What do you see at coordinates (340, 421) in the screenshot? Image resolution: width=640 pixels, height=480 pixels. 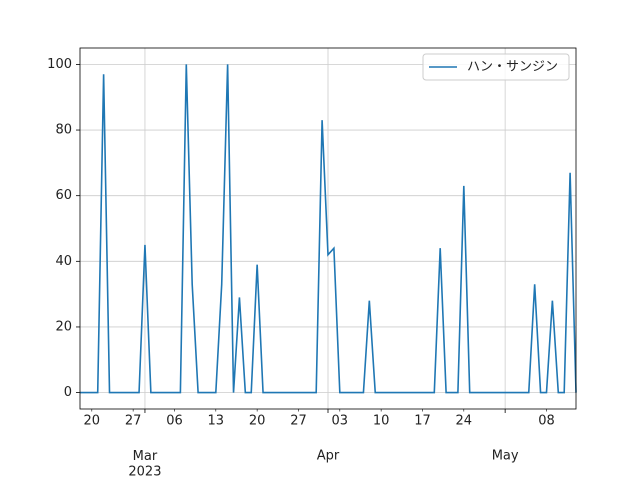 I see `x-tick-label: 03` at bounding box center [340, 421].